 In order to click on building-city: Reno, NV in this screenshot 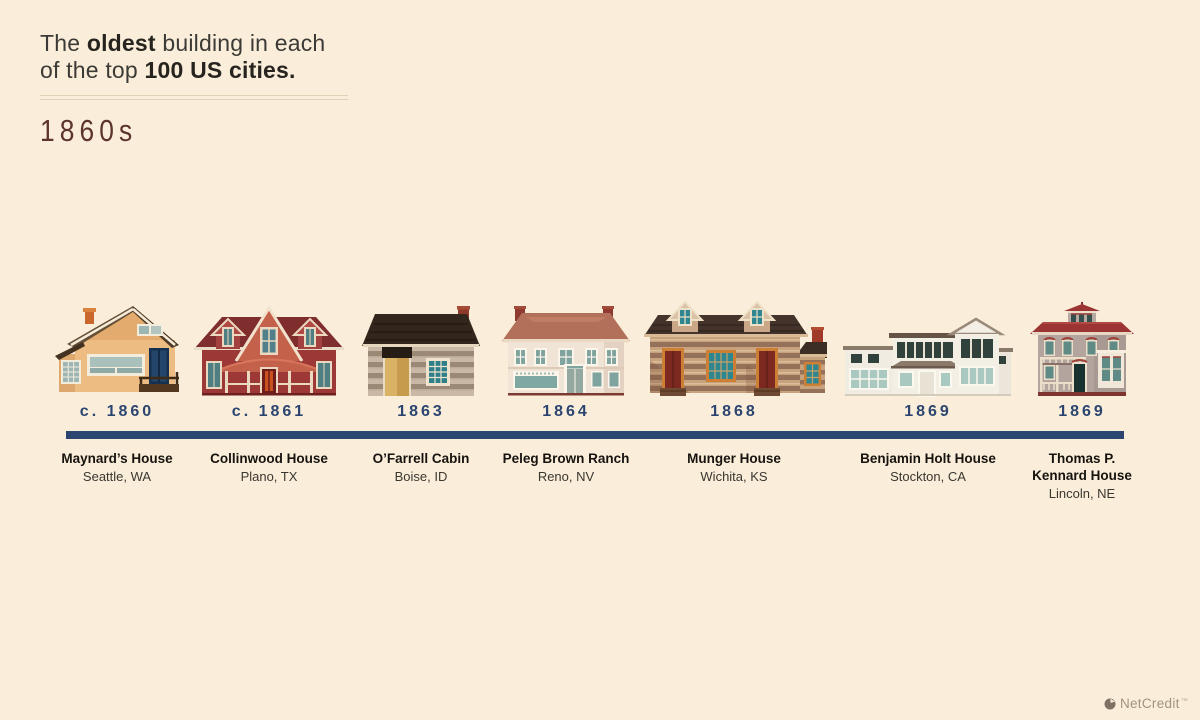, I will do `click(566, 476)`.